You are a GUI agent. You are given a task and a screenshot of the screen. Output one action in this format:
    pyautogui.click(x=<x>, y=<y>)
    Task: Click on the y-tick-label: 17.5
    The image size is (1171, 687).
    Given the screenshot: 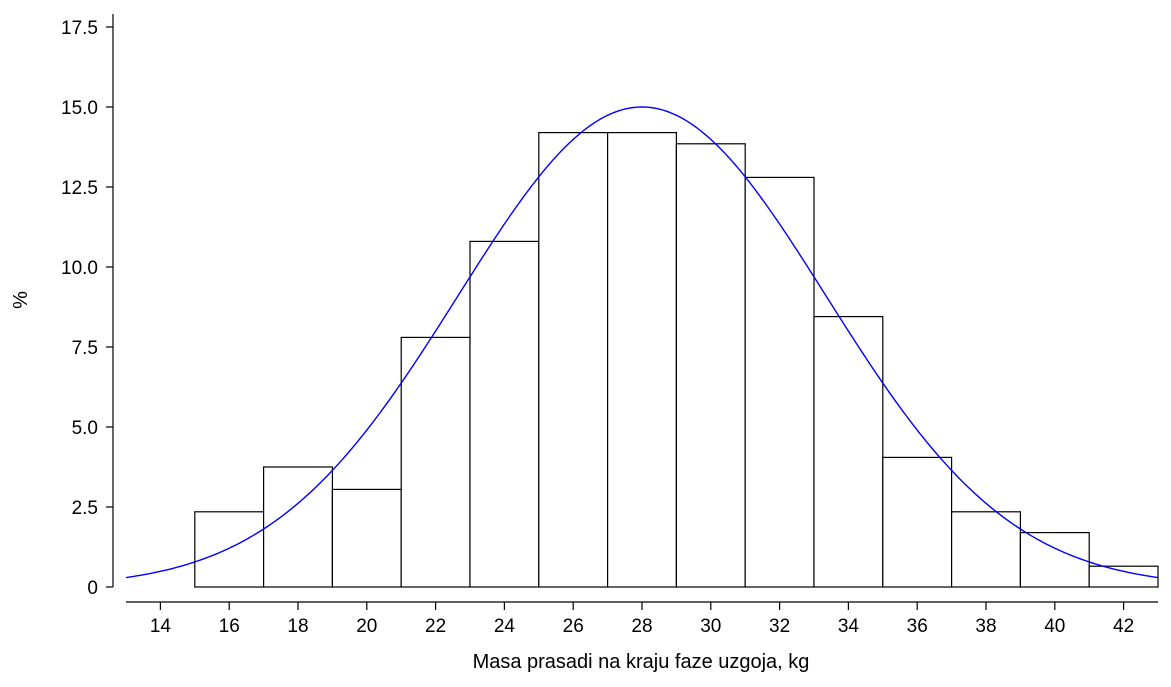 What is the action you would take?
    pyautogui.click(x=79, y=28)
    